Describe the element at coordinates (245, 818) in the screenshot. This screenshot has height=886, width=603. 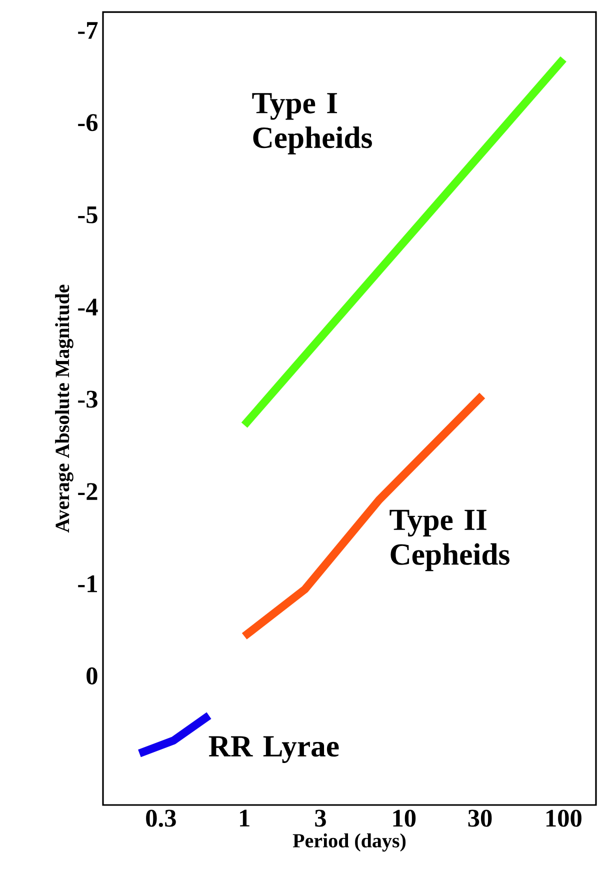
I see `x-tick-label: 1` at that location.